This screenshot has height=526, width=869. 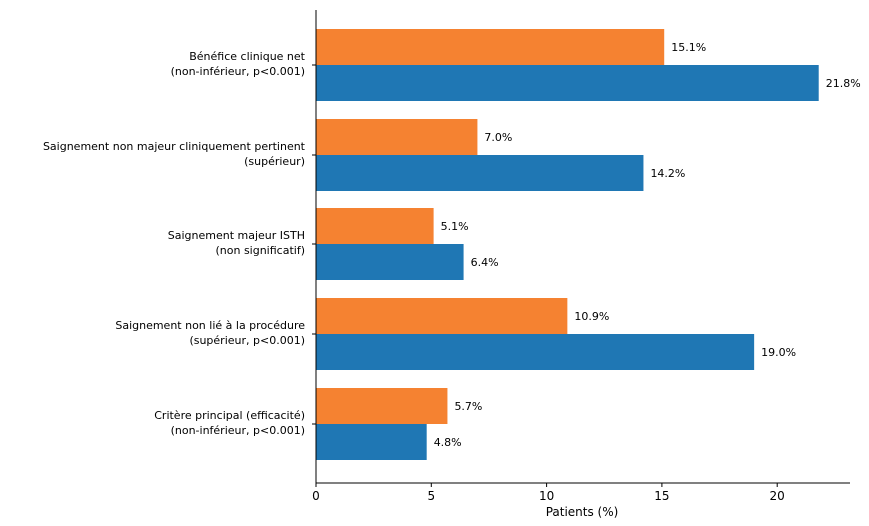 What do you see at coordinates (247, 56) in the screenshot?
I see `category-label-0-line1: Bénéfice clinique net` at bounding box center [247, 56].